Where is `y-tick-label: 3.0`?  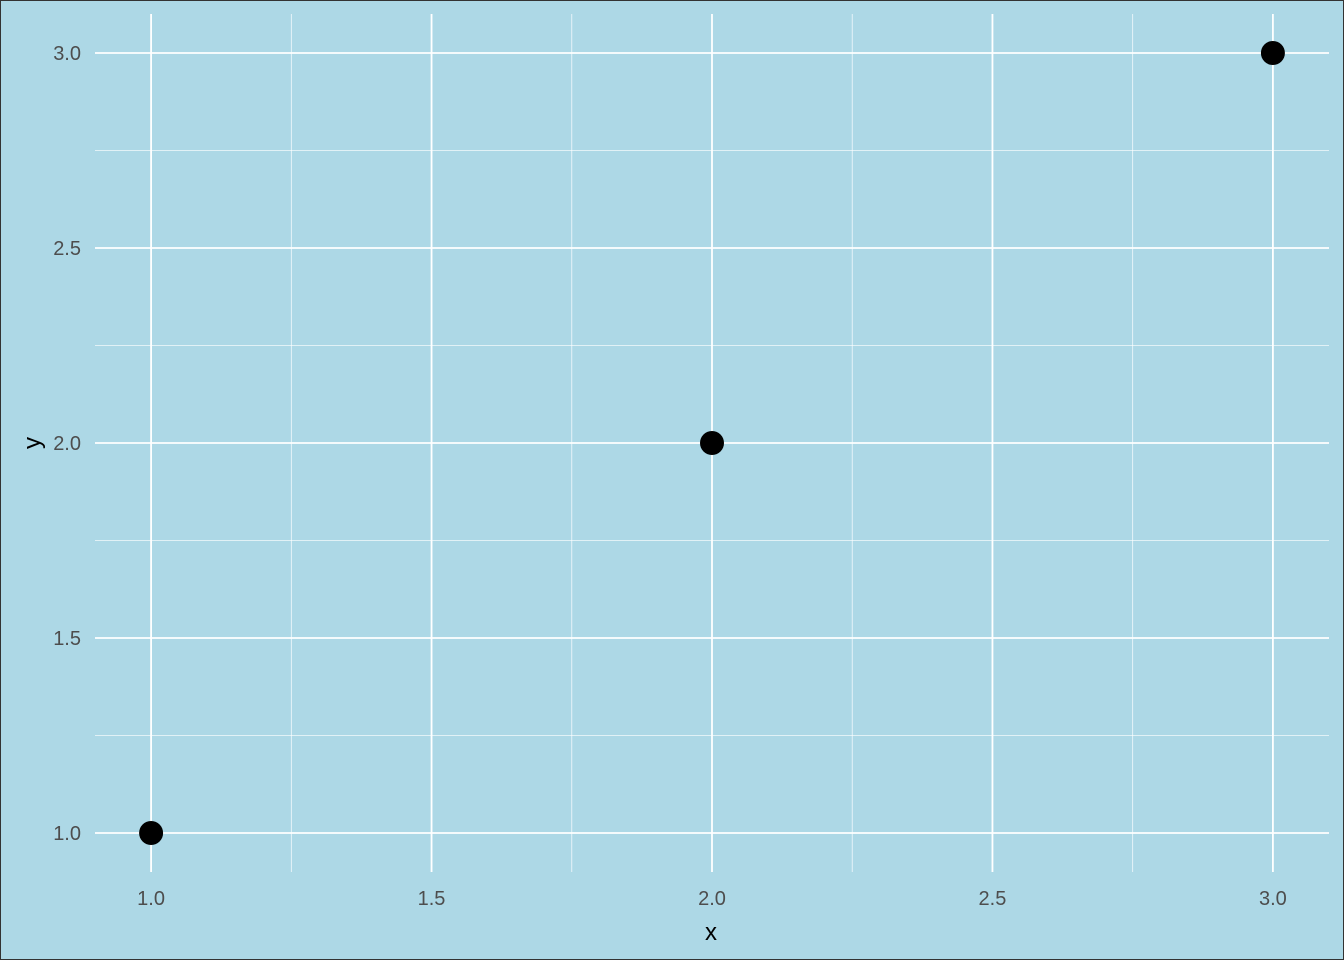
y-tick-label: 3.0 is located at coordinates (67, 54).